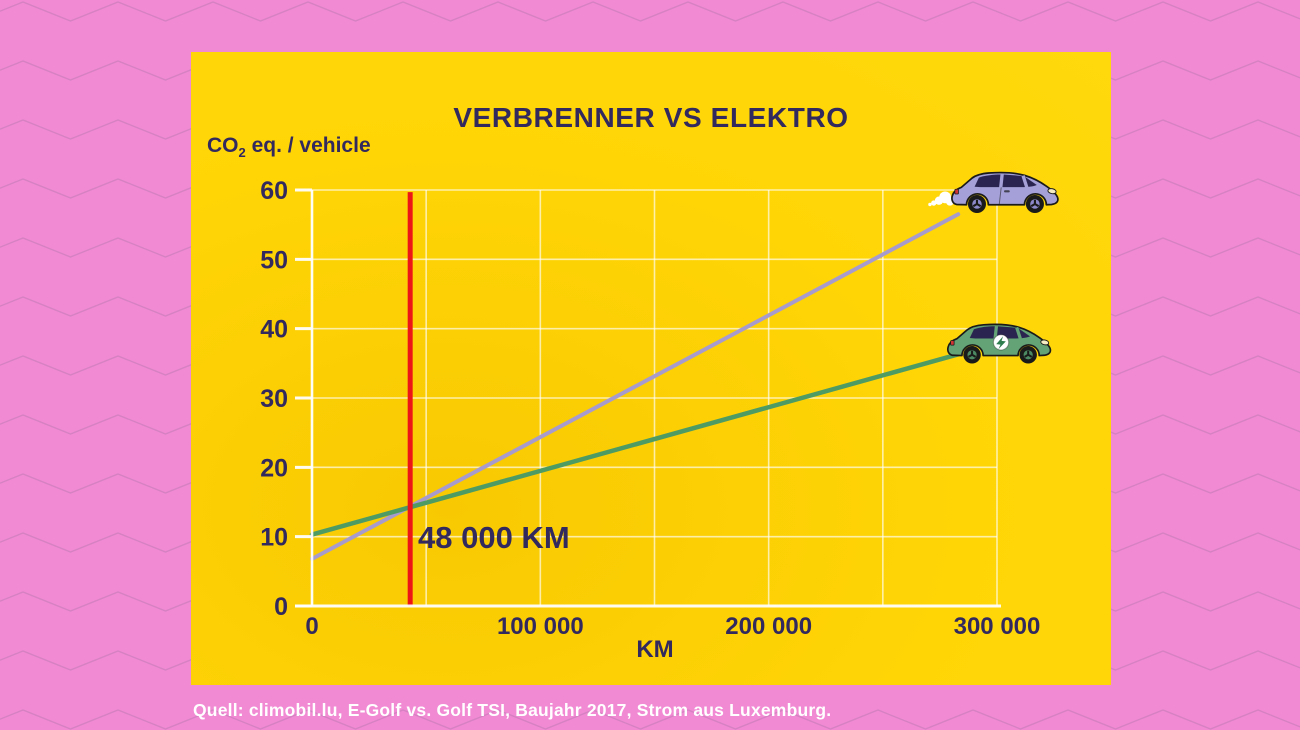 This screenshot has width=1300, height=730. What do you see at coordinates (635, 444) in the screenshot?
I see `series-line` at bounding box center [635, 444].